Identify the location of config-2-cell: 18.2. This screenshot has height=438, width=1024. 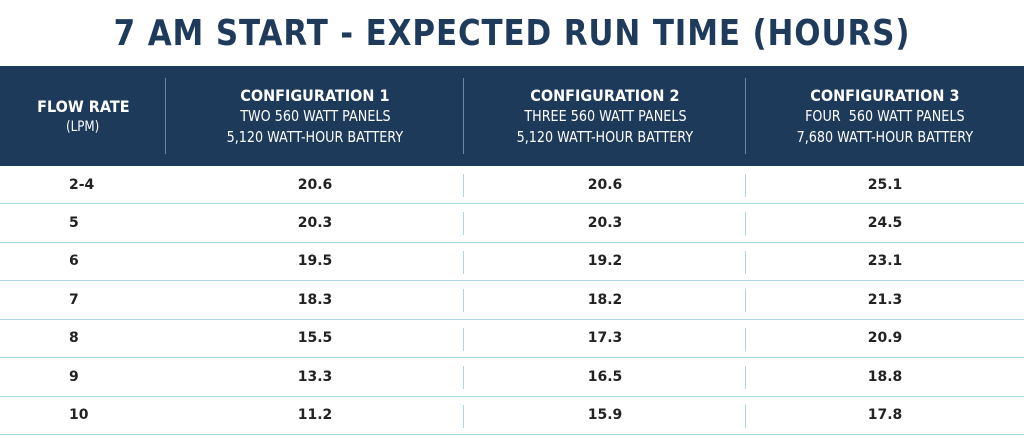
(605, 300).